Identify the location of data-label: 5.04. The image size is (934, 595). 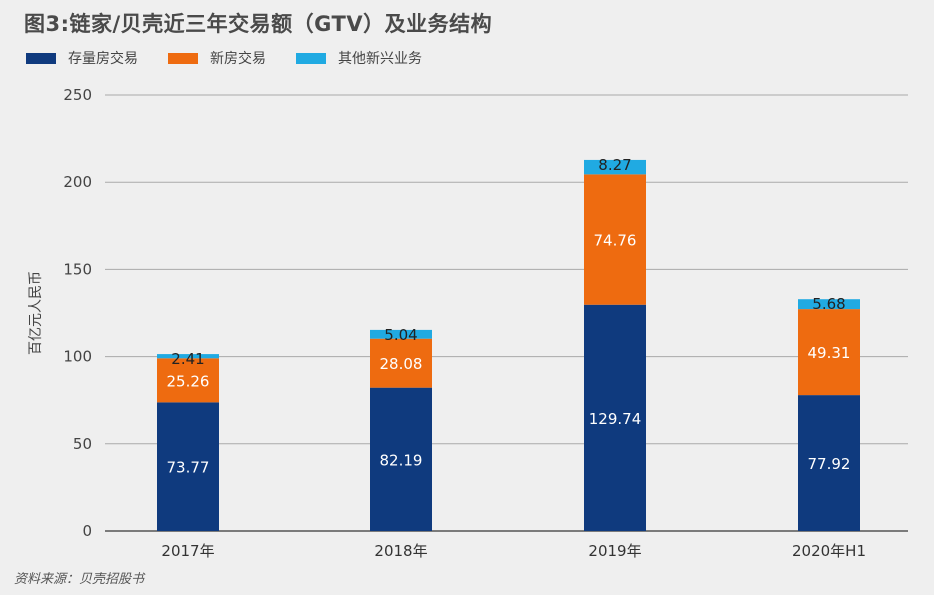
(400, 335).